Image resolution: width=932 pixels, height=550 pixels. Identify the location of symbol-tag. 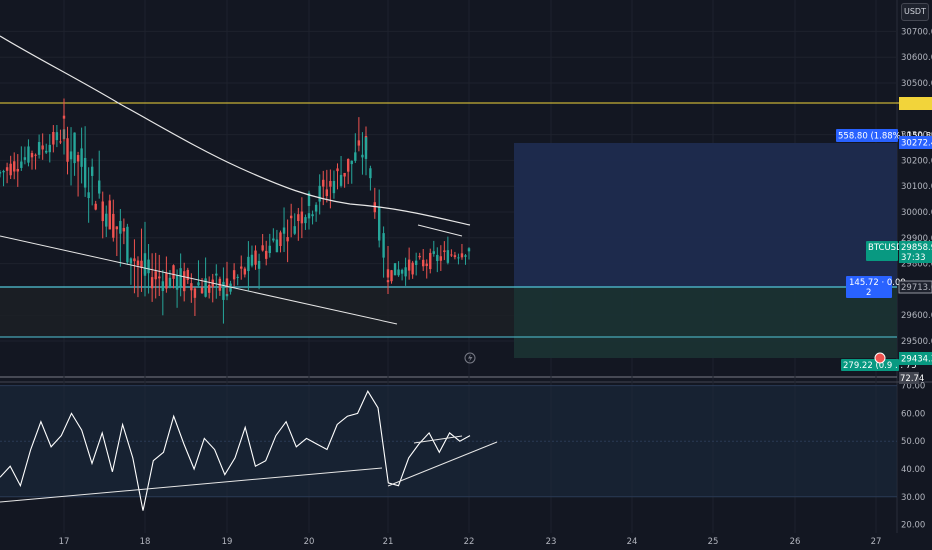
(882, 251).